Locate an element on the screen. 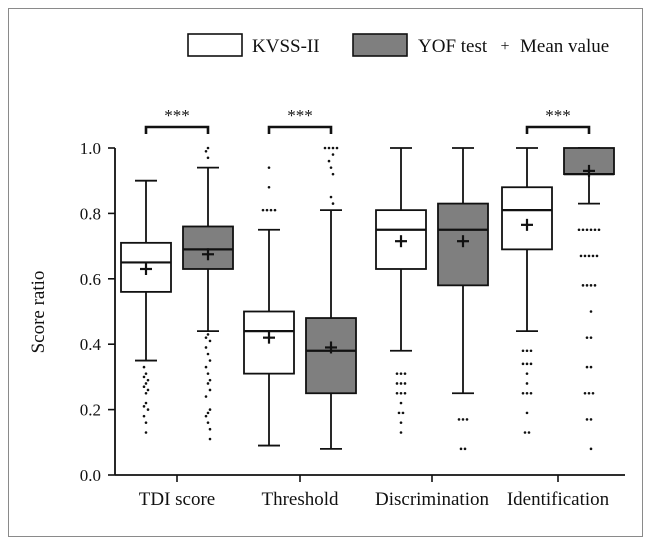 The height and width of the screenshot is (547, 653). legend: KVSS-II YOF test + Mean value is located at coordinates (398, 45).